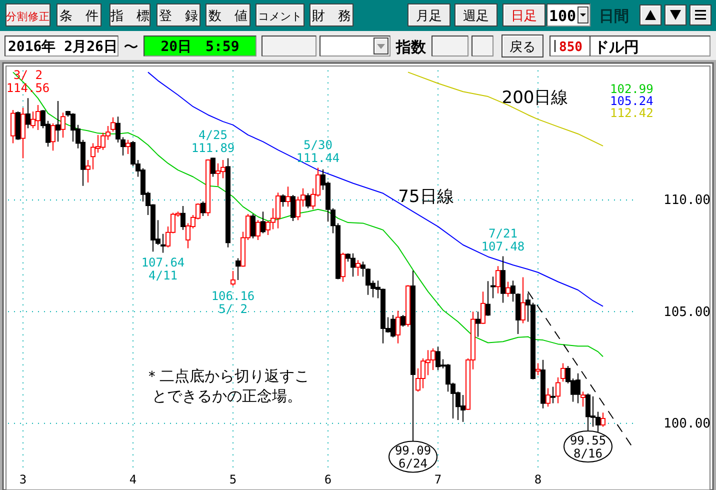  What do you see at coordinates (438, 479) in the screenshot?
I see `x-tick-label: 7` at bounding box center [438, 479].